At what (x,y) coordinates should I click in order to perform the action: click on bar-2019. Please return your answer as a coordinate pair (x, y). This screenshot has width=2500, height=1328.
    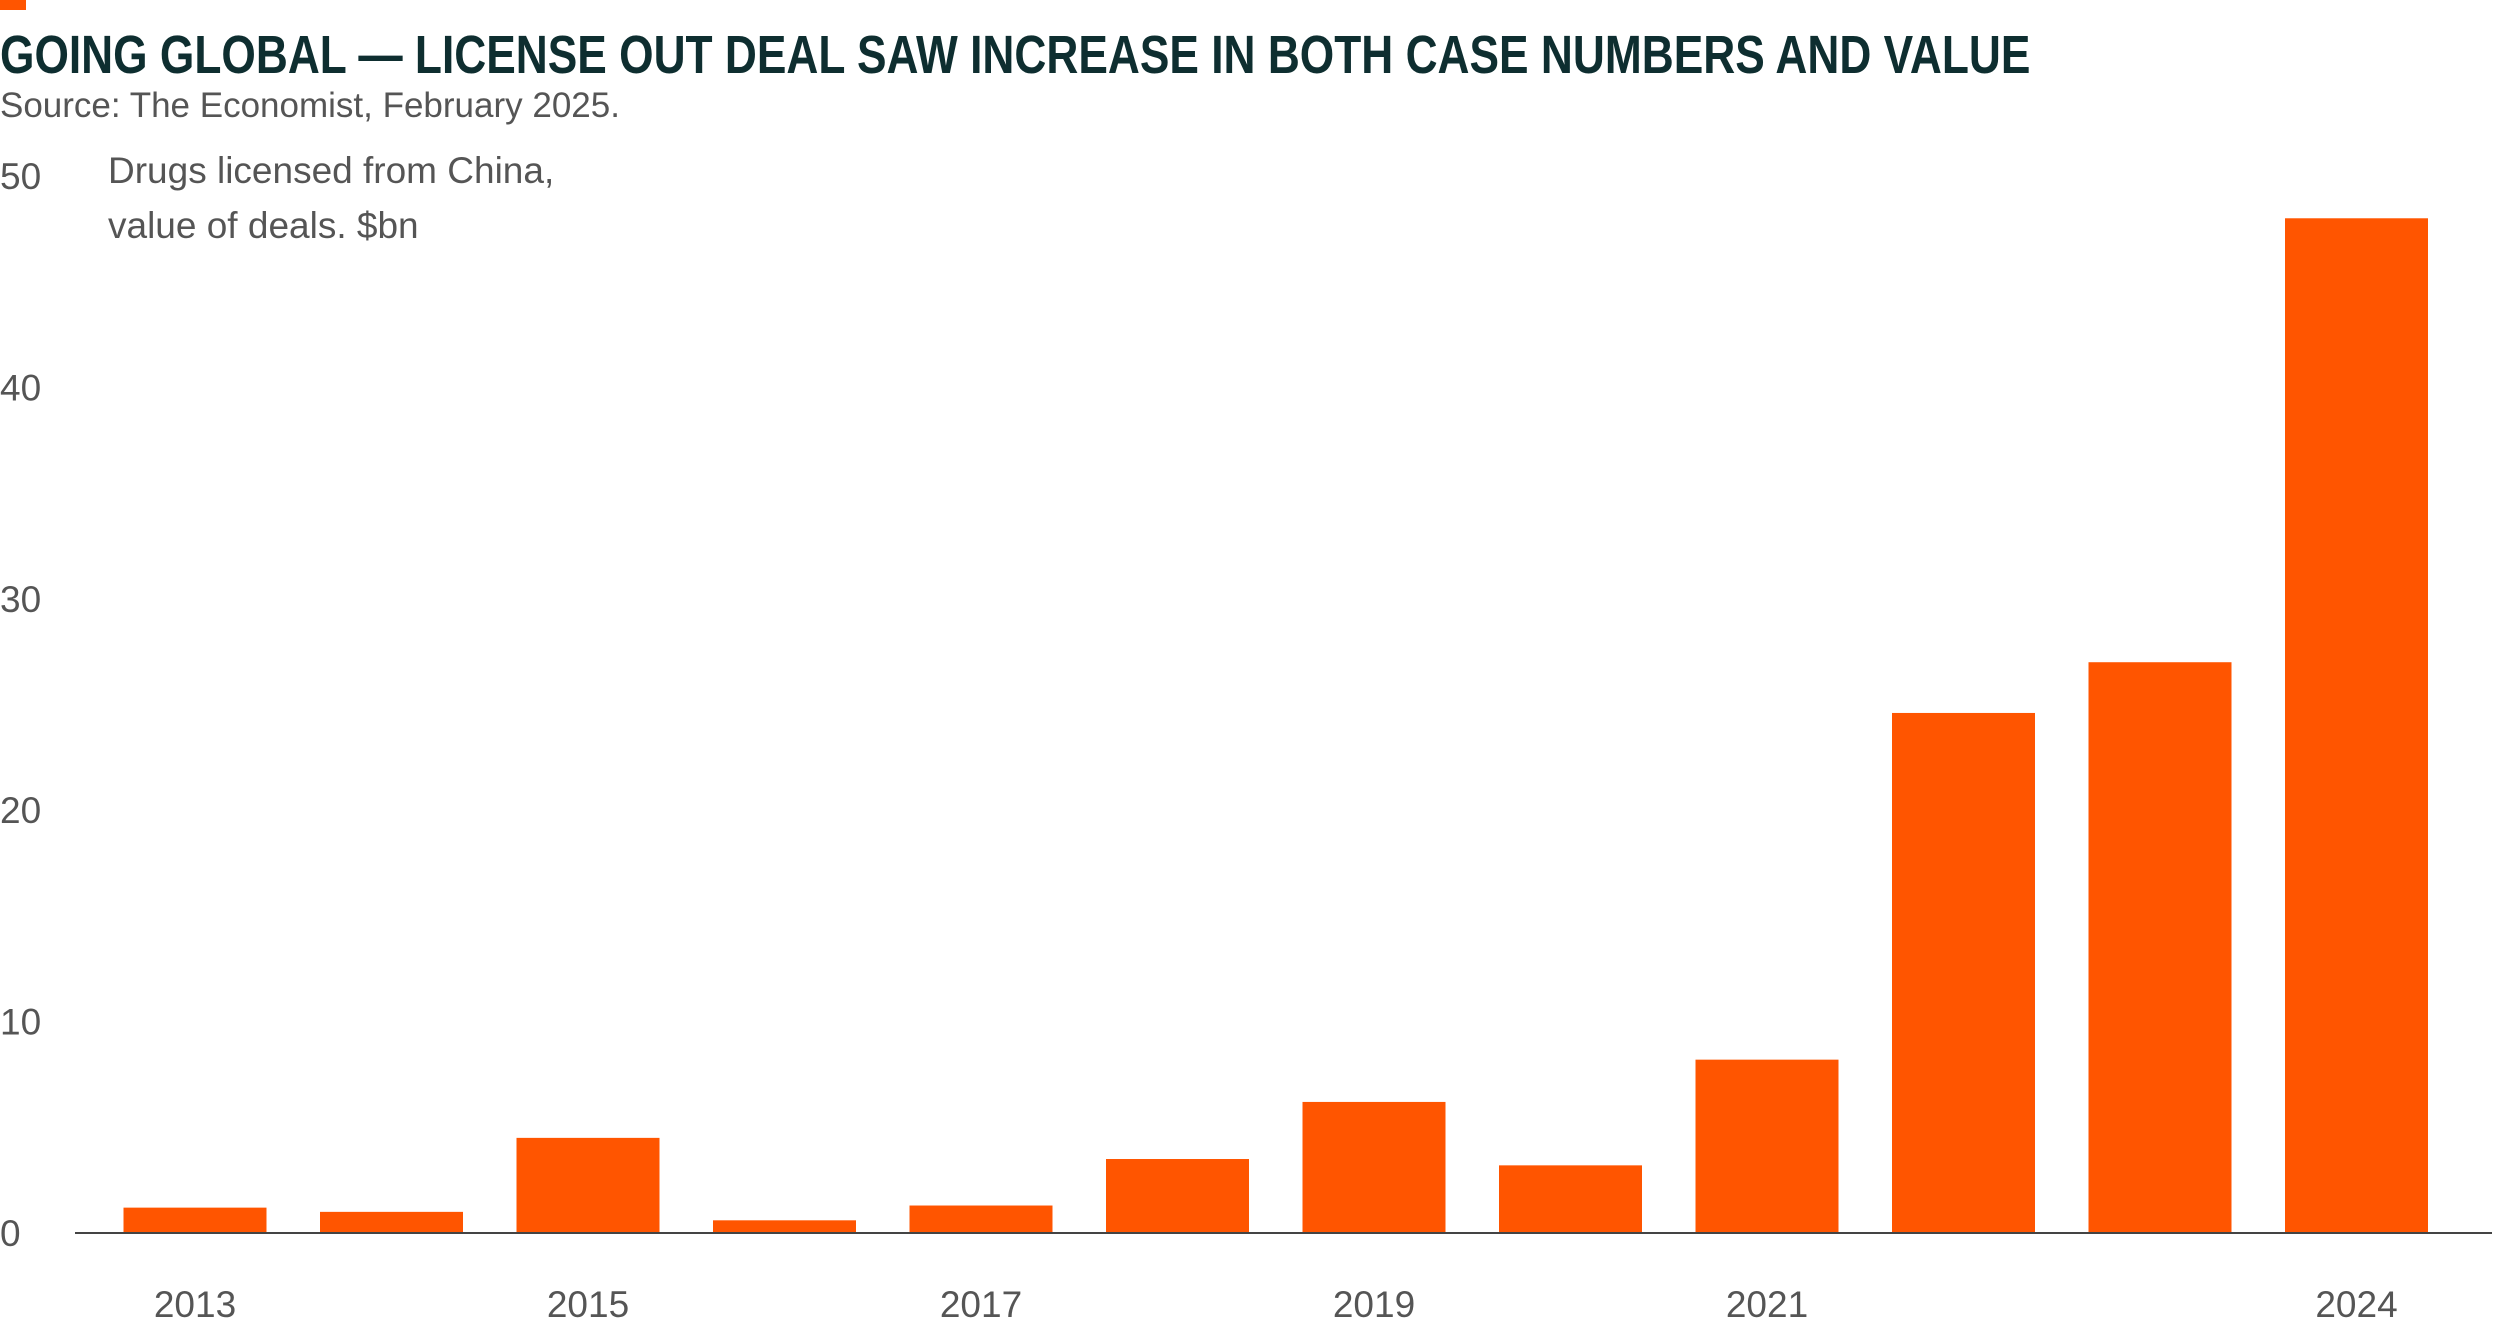
    Looking at the image, I should click on (1374, 1167).